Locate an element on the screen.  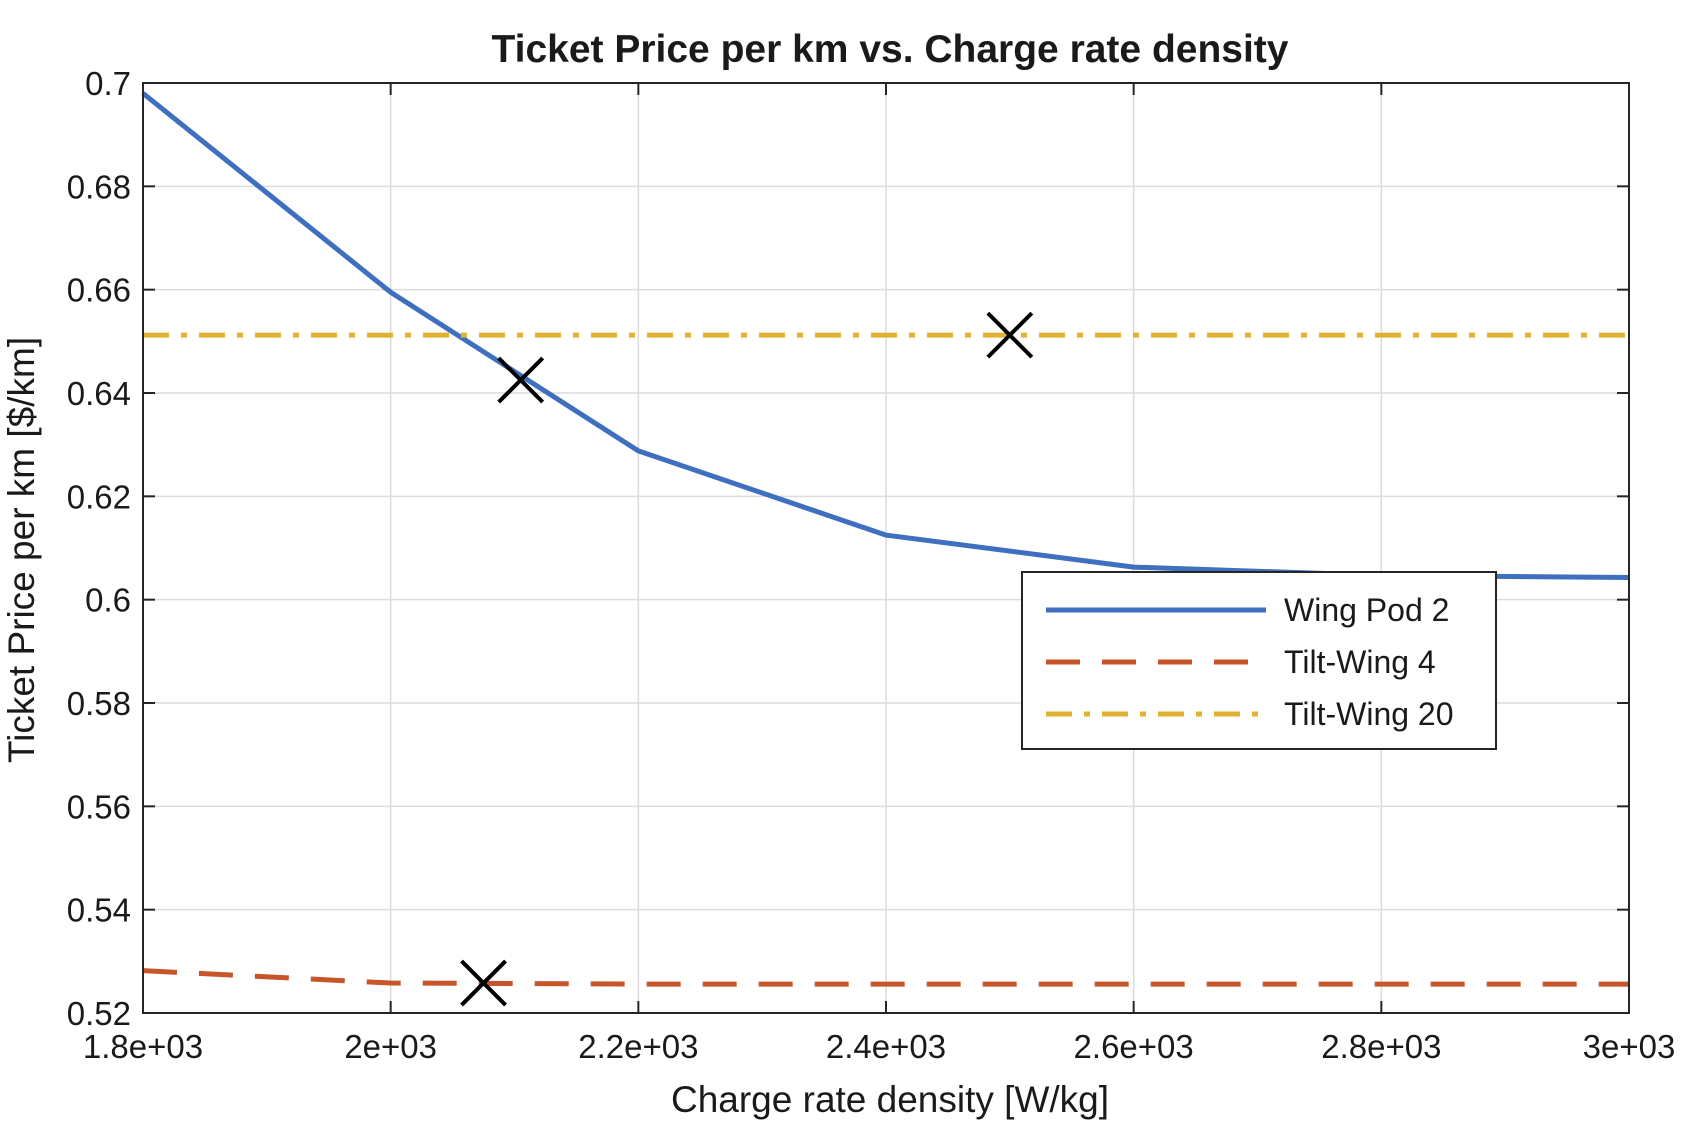
legend: Wing Pod 2 Tilt-Wing 4 Tilt-Wing 20 is located at coordinates (1259, 660).